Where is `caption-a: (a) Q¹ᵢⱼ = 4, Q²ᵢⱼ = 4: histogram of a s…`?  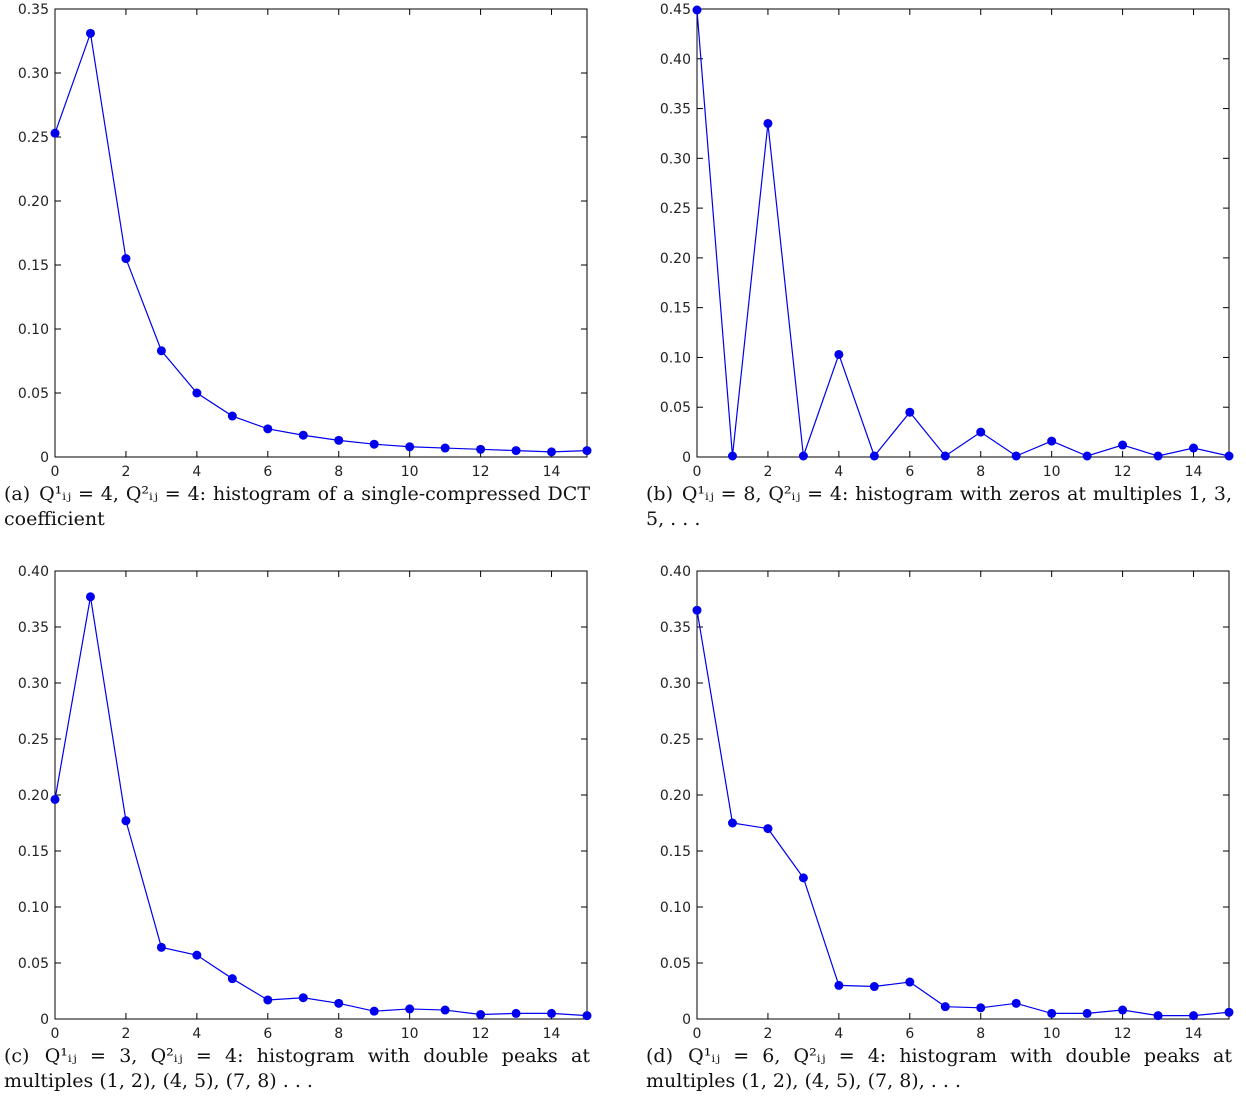 caption-a: (a) Q¹ᵢⱼ = 4, Q²ᵢⱼ = 4: histogram of a s… is located at coordinates (297, 507).